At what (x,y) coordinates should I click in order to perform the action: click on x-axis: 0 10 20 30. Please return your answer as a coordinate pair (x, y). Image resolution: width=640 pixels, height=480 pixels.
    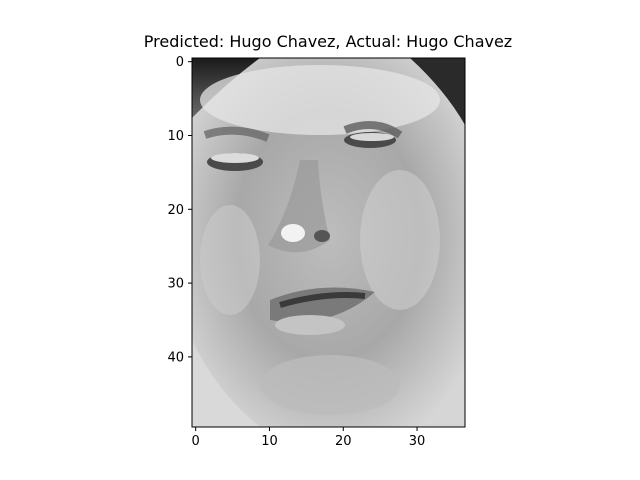
    Looking at the image, I should click on (309, 438).